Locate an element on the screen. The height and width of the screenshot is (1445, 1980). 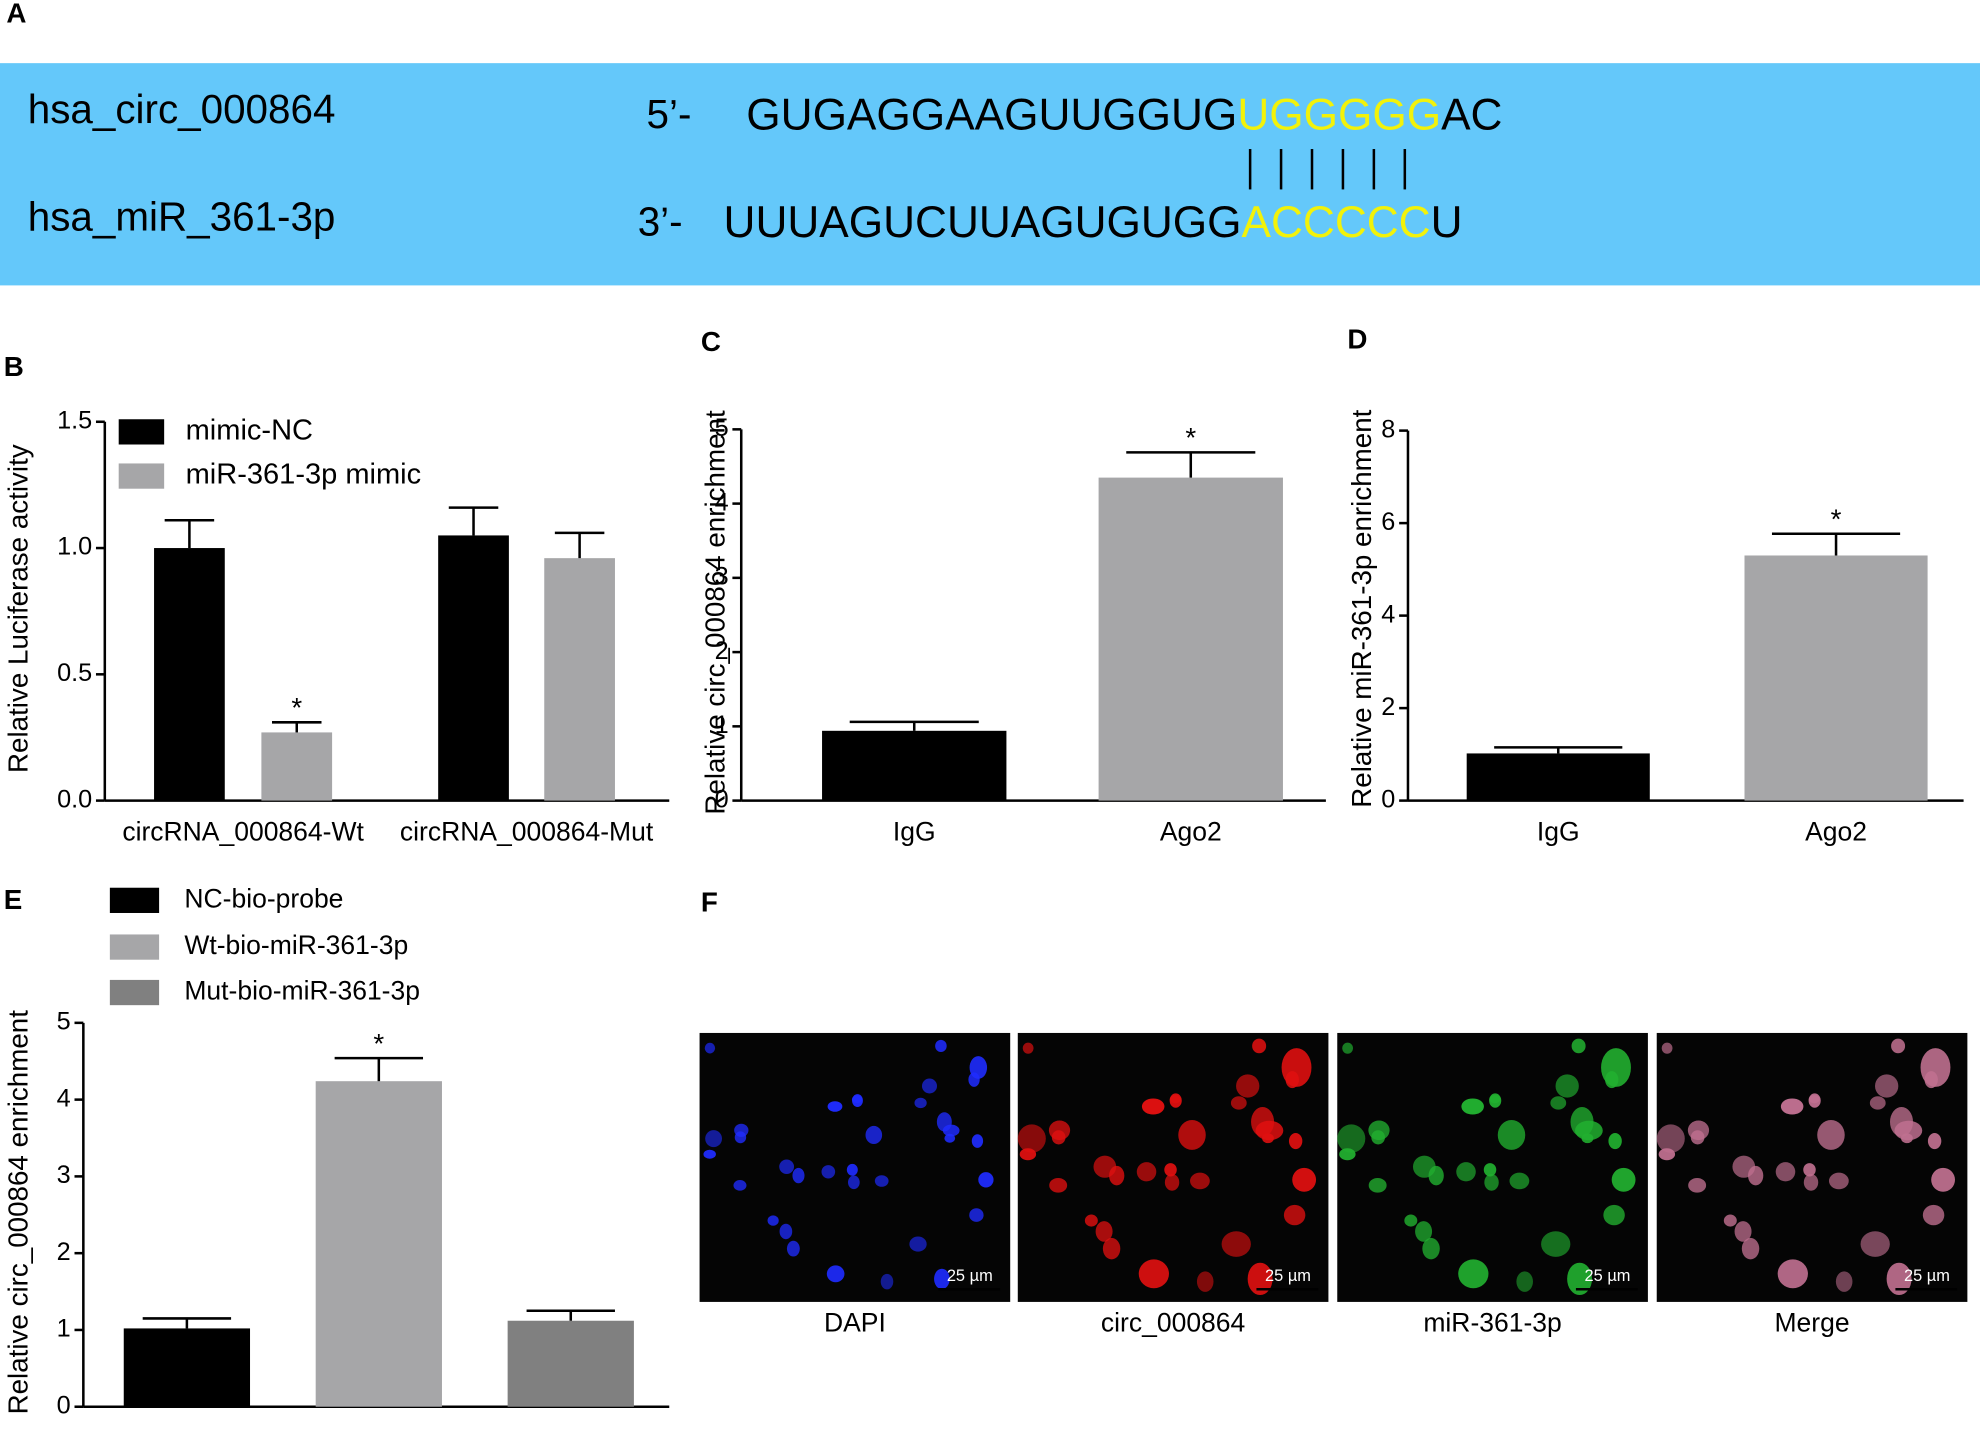
x-tick-label: IgG is located at coordinates (914, 831).